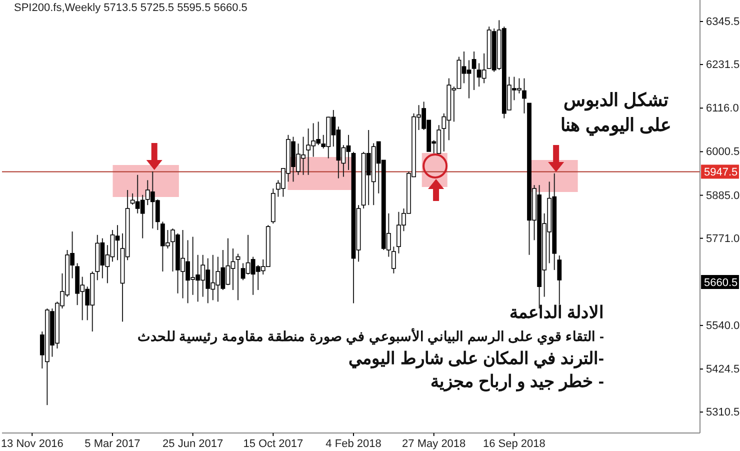 Image resolution: width=740 pixels, height=451 pixels. I want to click on x-tick-label: 5 Mar 2017, so click(112, 444).